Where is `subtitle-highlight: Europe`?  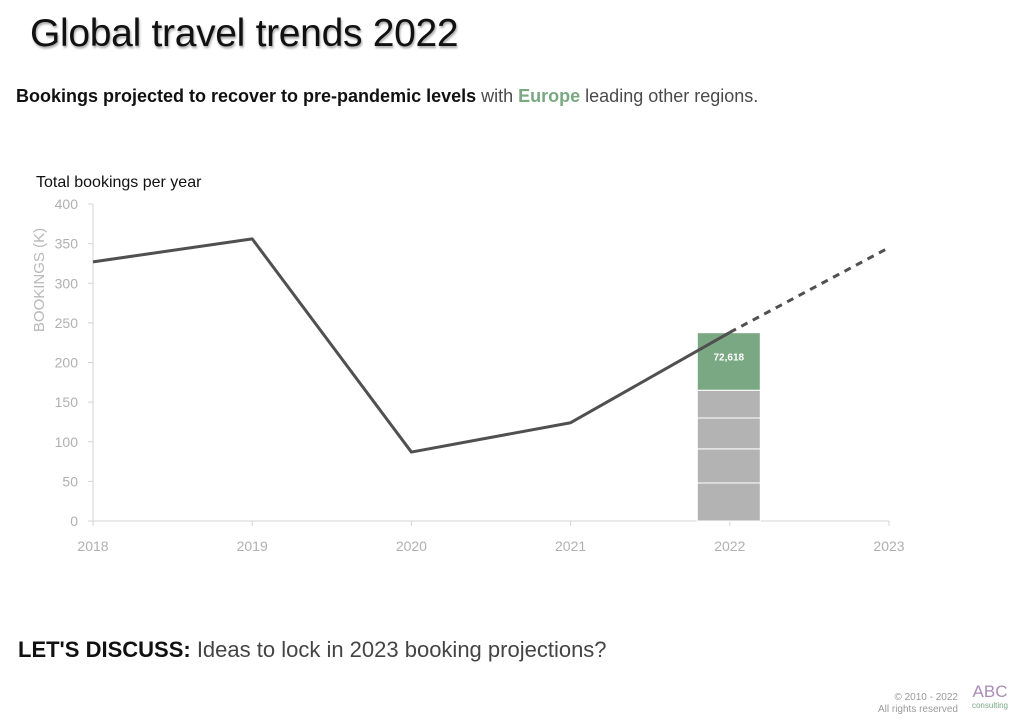
subtitle-highlight: Europe is located at coordinates (549, 96).